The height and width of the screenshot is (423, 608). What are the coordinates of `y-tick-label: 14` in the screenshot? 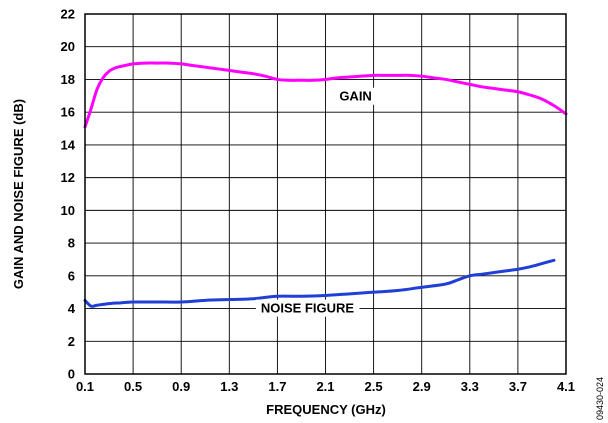 It's located at (68, 144).